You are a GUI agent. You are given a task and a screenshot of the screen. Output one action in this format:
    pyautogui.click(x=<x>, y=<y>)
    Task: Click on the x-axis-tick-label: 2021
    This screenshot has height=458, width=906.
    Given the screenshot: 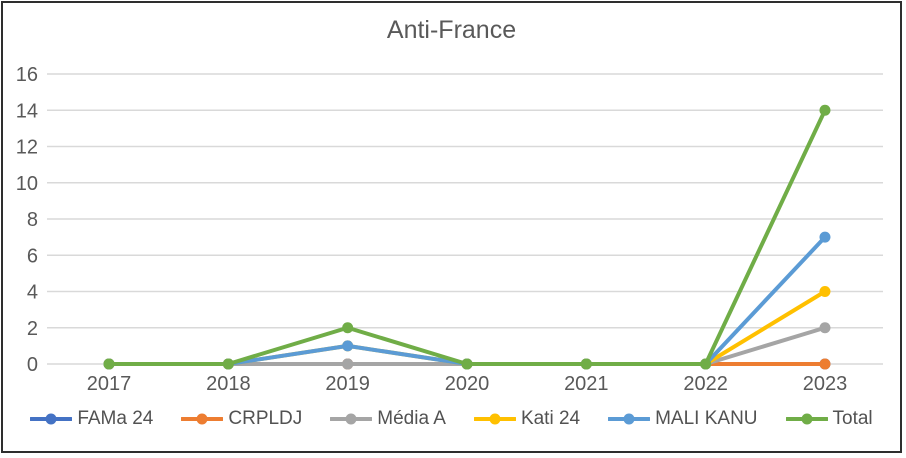 What is the action you would take?
    pyautogui.click(x=586, y=384)
    